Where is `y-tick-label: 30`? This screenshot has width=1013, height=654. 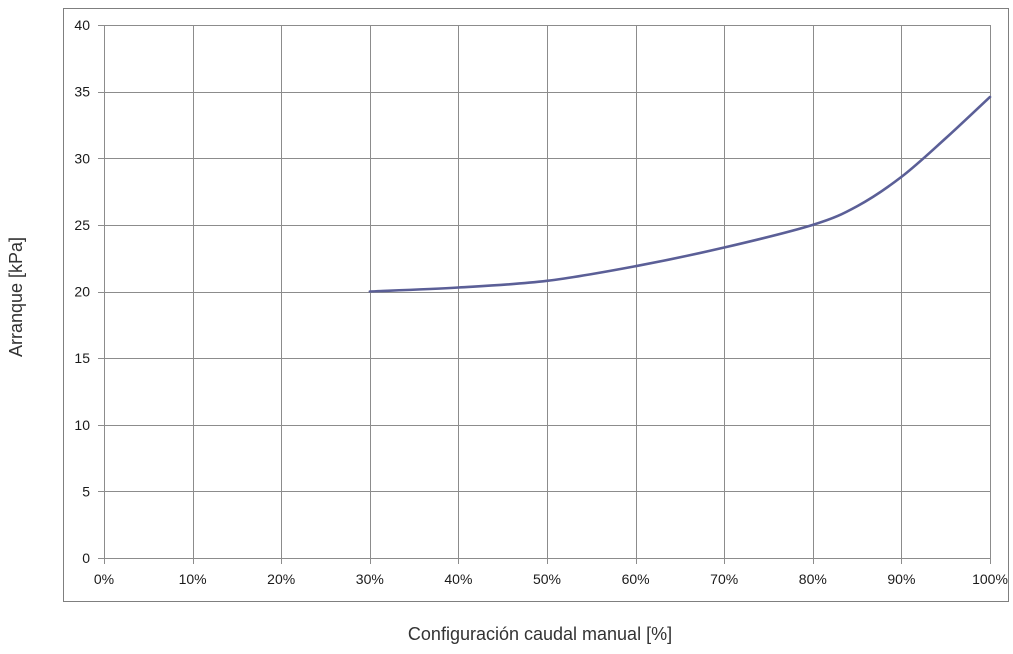
y-tick-label: 30 is located at coordinates (82, 158).